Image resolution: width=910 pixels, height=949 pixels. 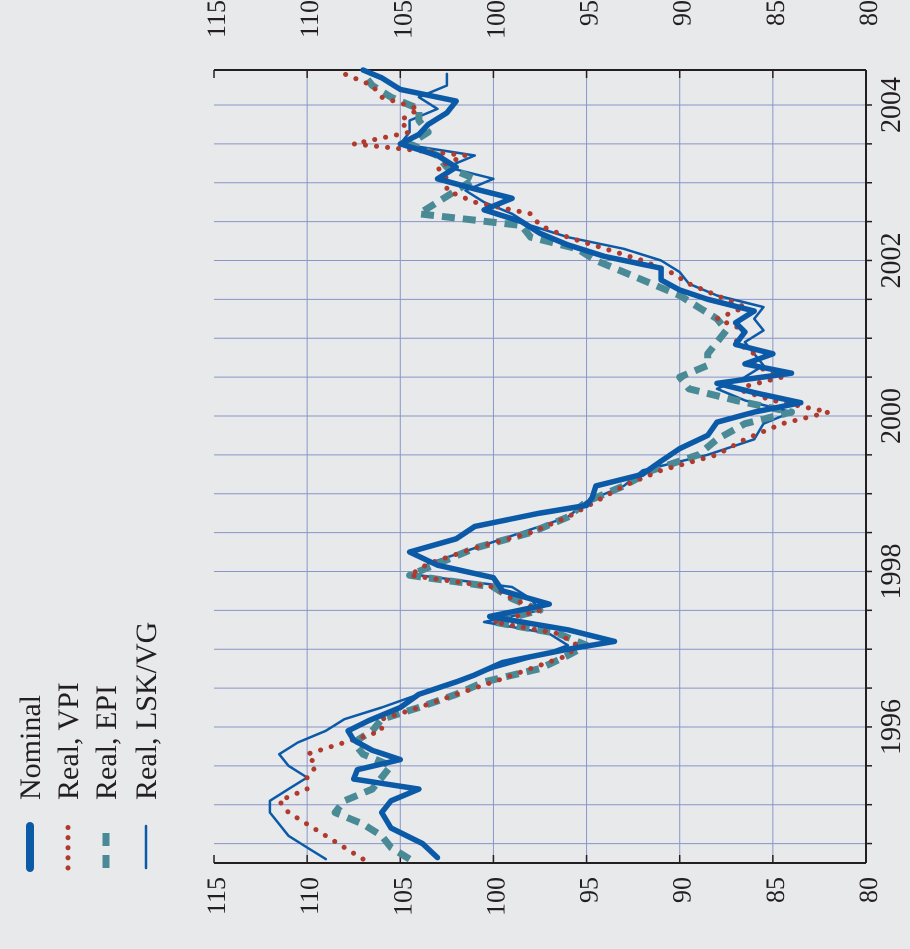 I want to click on value-tick-label-bottom: 110, so click(x=309, y=896).